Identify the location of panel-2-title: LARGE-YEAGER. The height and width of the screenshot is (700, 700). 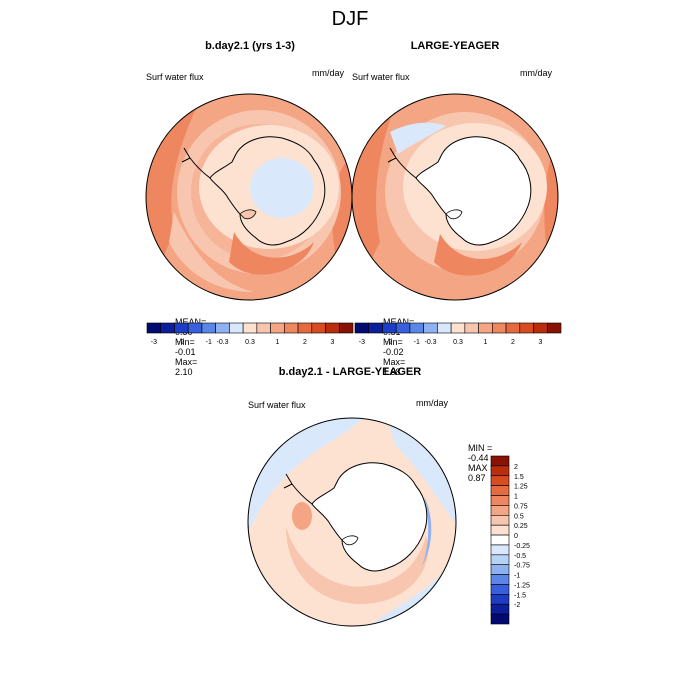
(455, 46).